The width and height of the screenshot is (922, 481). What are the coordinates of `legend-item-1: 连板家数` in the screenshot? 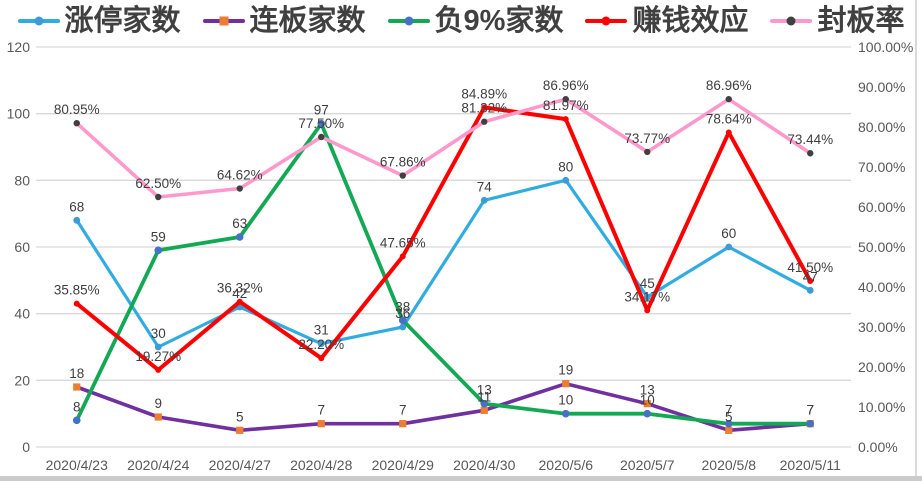 It's located at (284, 20).